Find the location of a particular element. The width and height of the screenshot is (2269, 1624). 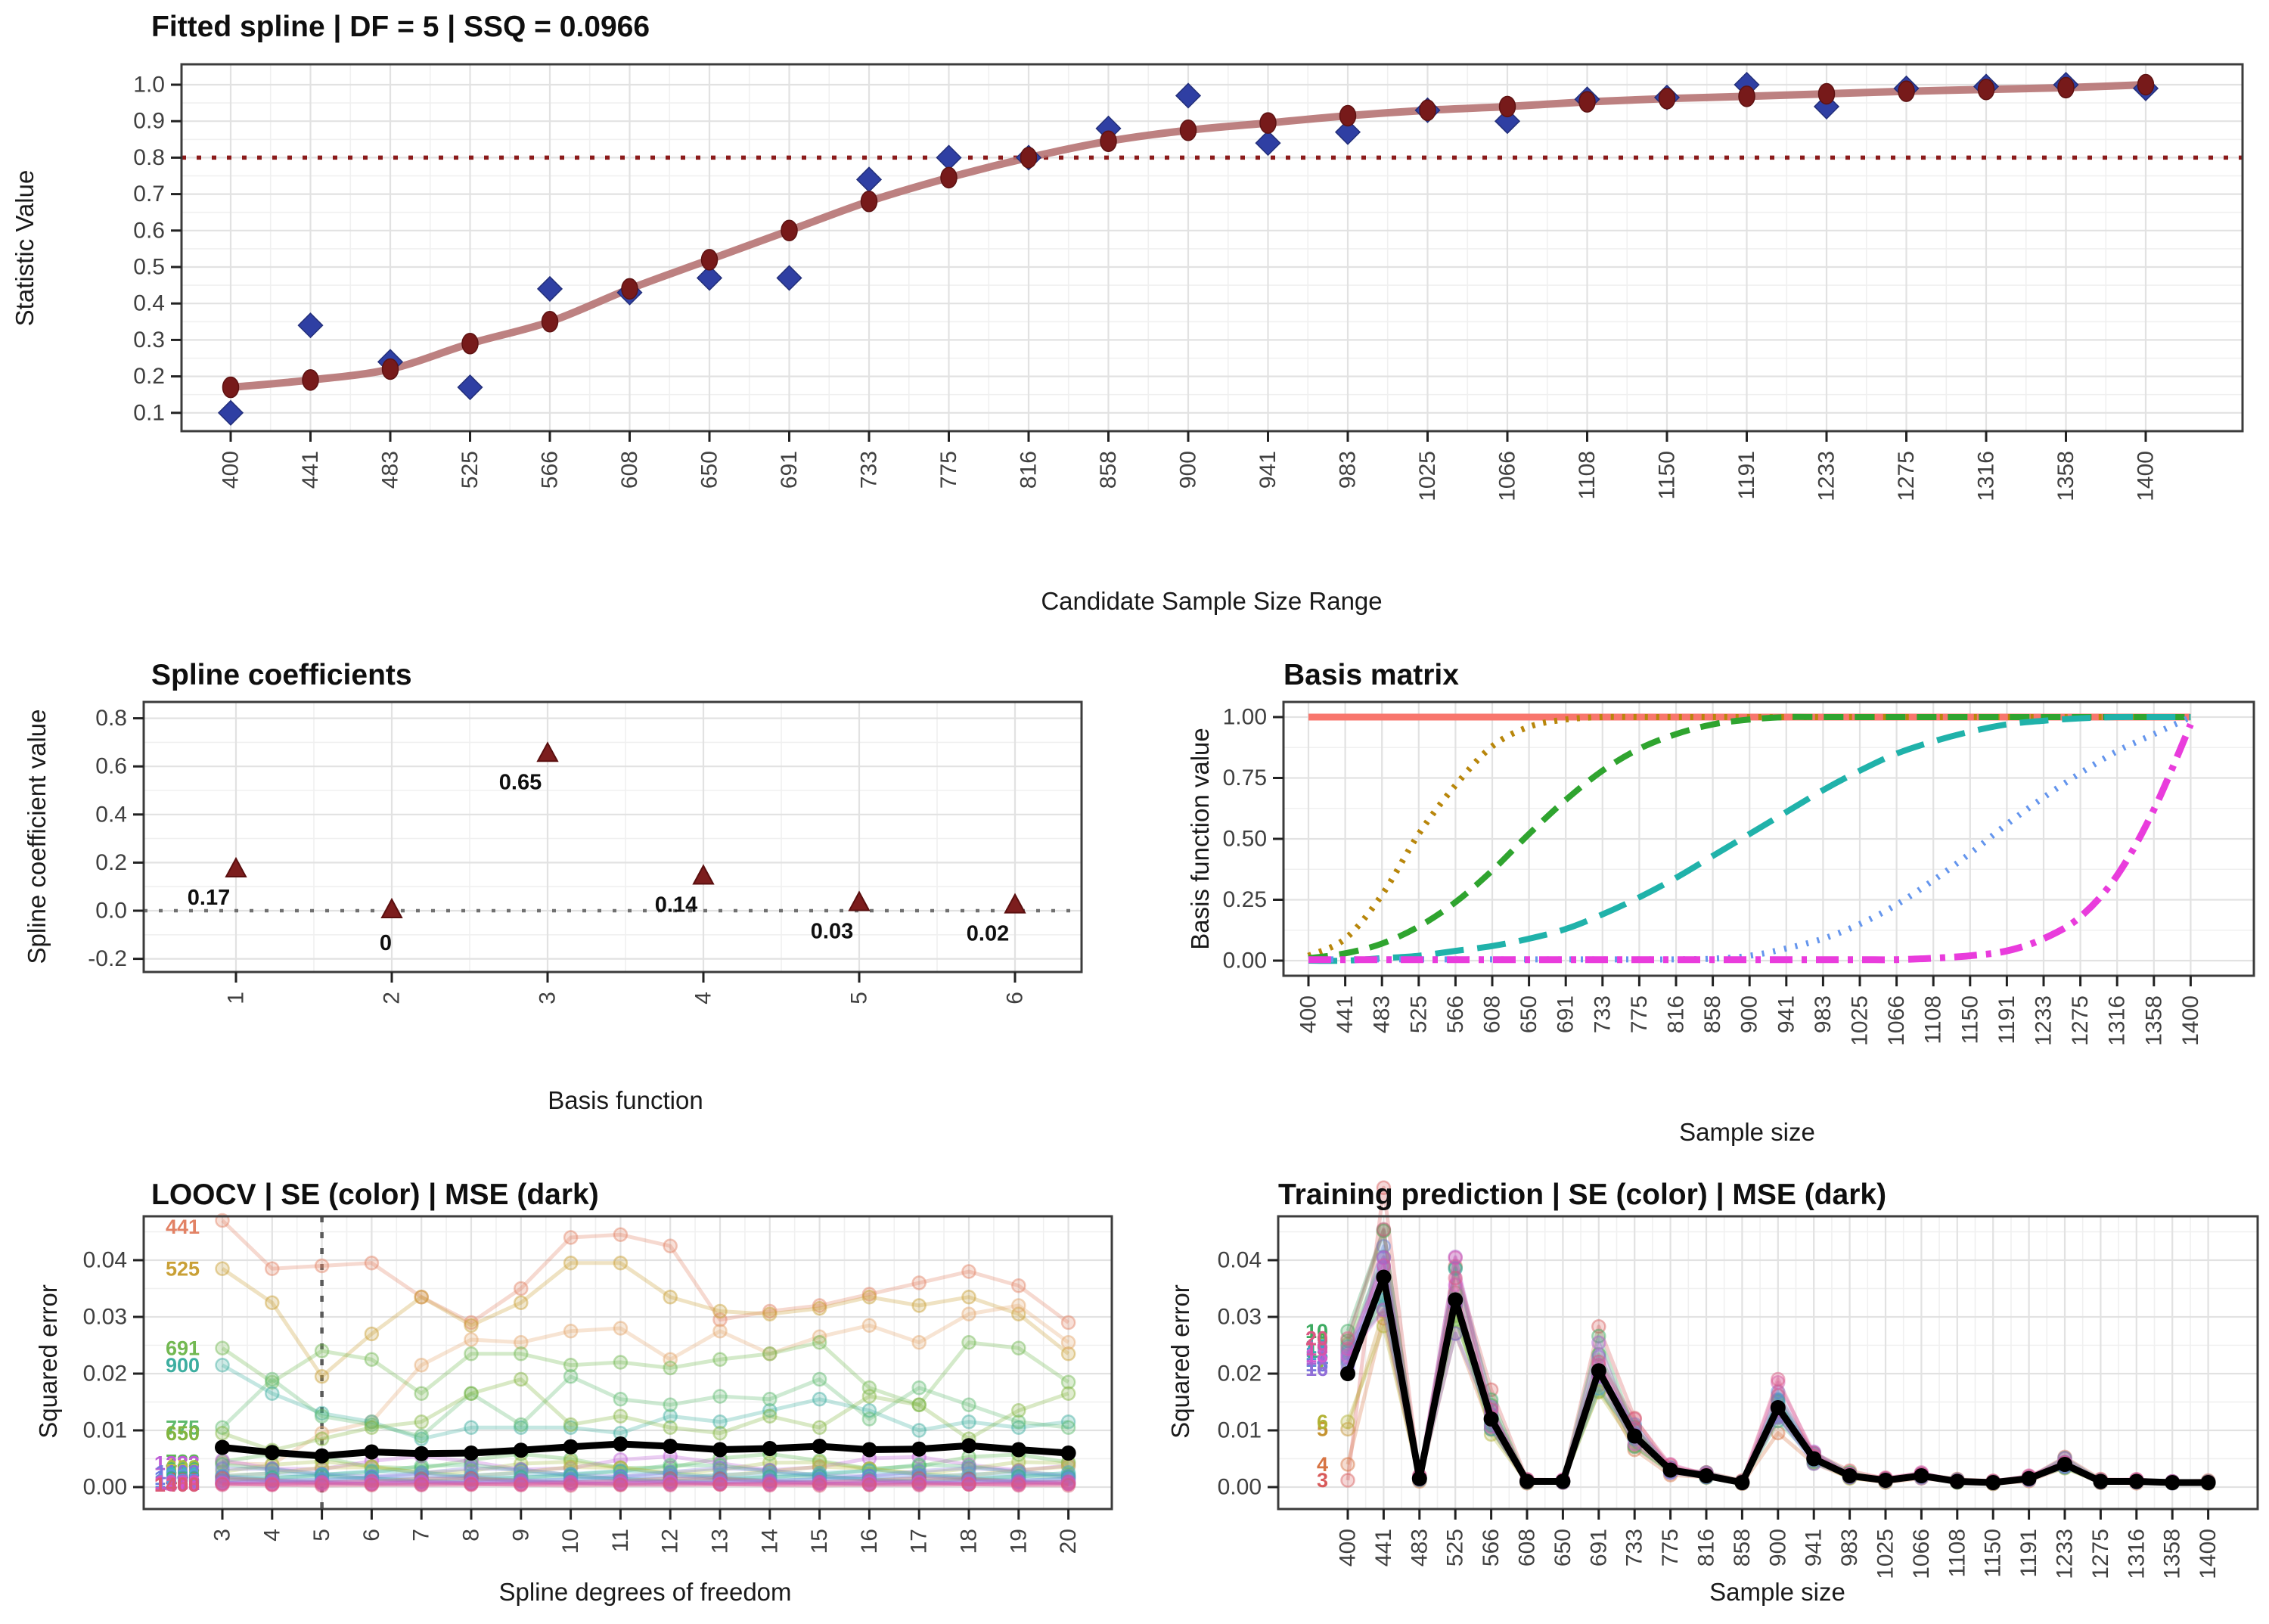

svg-text: 441 is located at coordinates (1345, 1014).